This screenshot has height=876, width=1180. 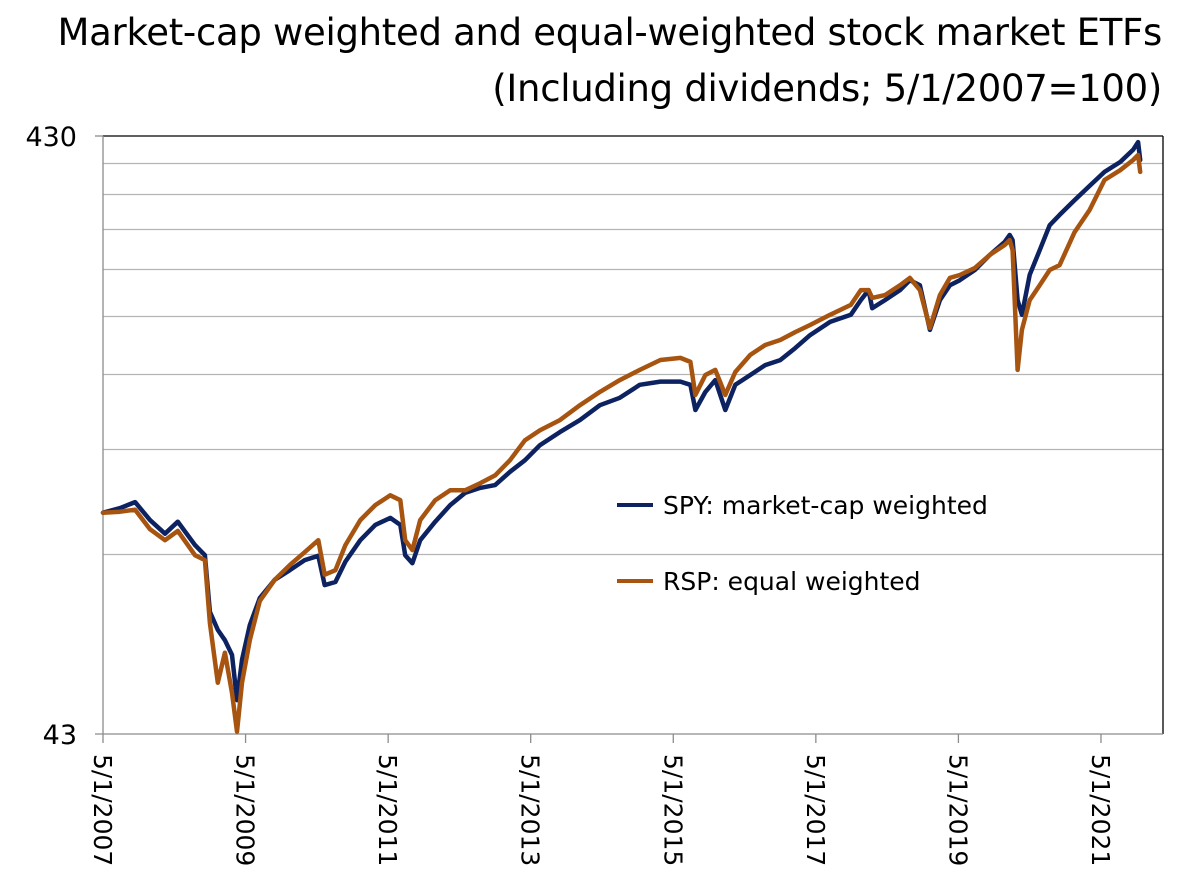 What do you see at coordinates (672, 810) in the screenshot?
I see `x-tick-label: 5/1/2015` at bounding box center [672, 810].